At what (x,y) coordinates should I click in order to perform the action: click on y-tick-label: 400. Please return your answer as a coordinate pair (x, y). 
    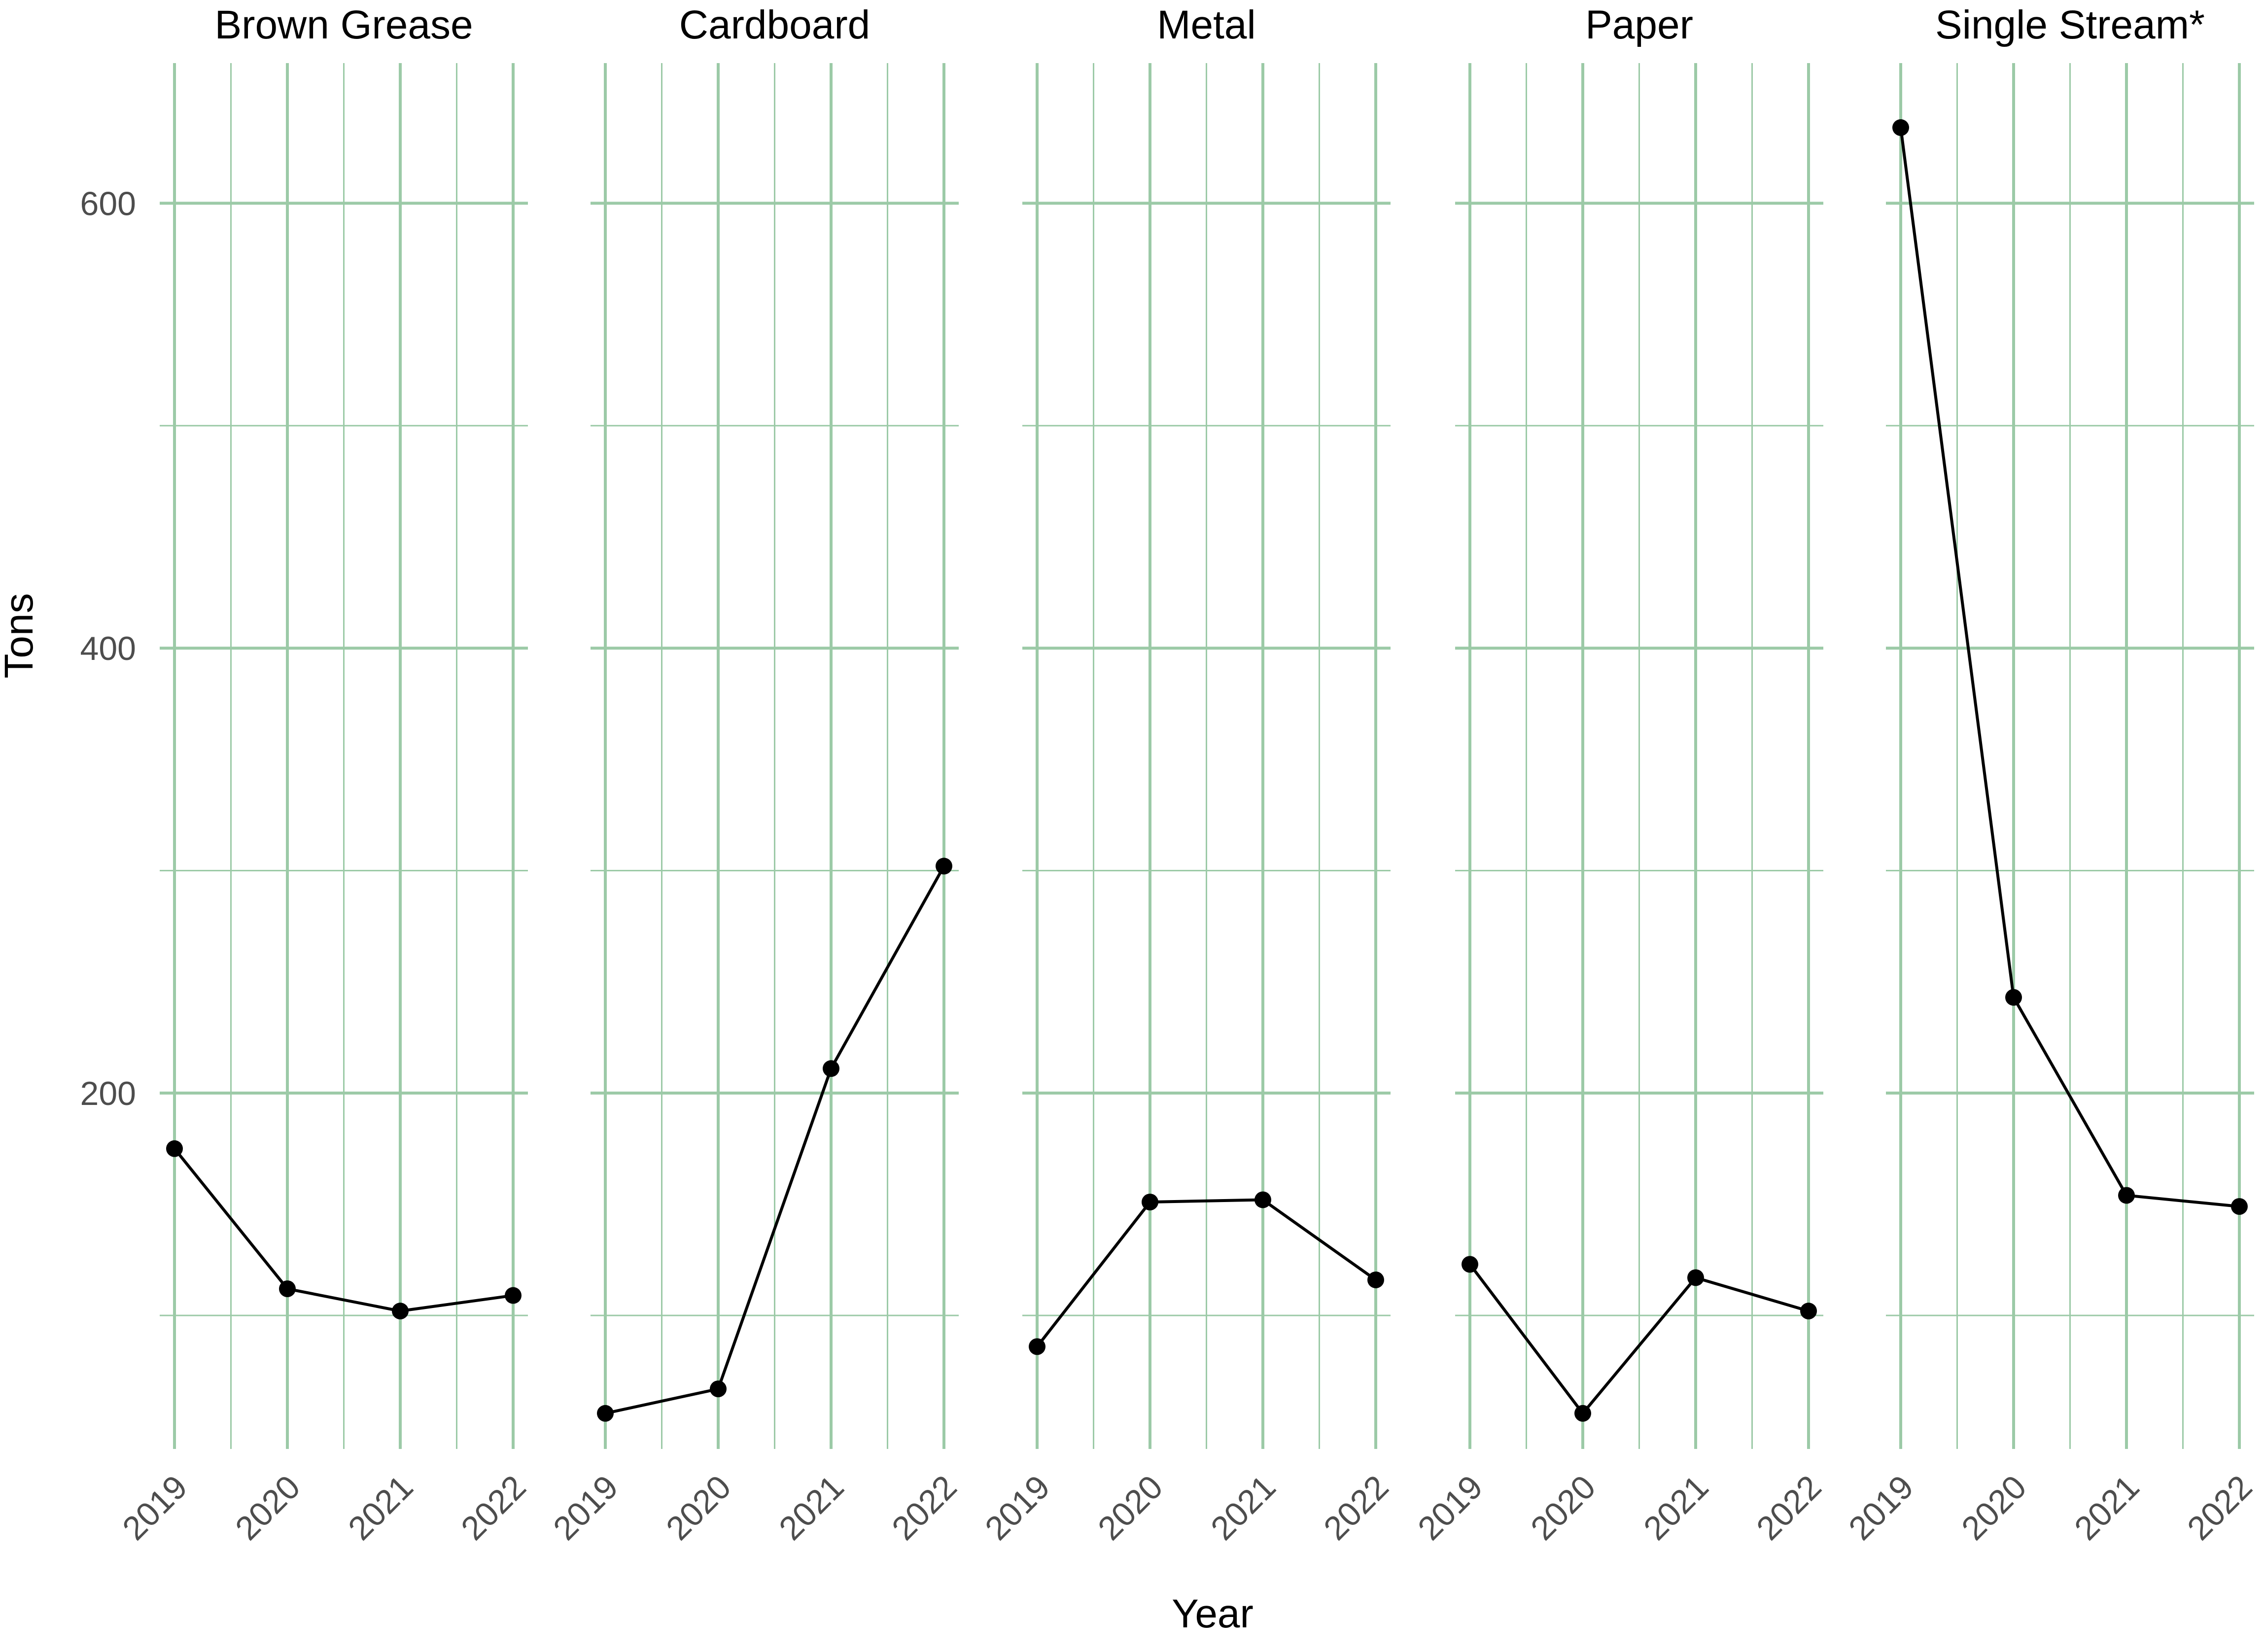
    Looking at the image, I should click on (108, 648).